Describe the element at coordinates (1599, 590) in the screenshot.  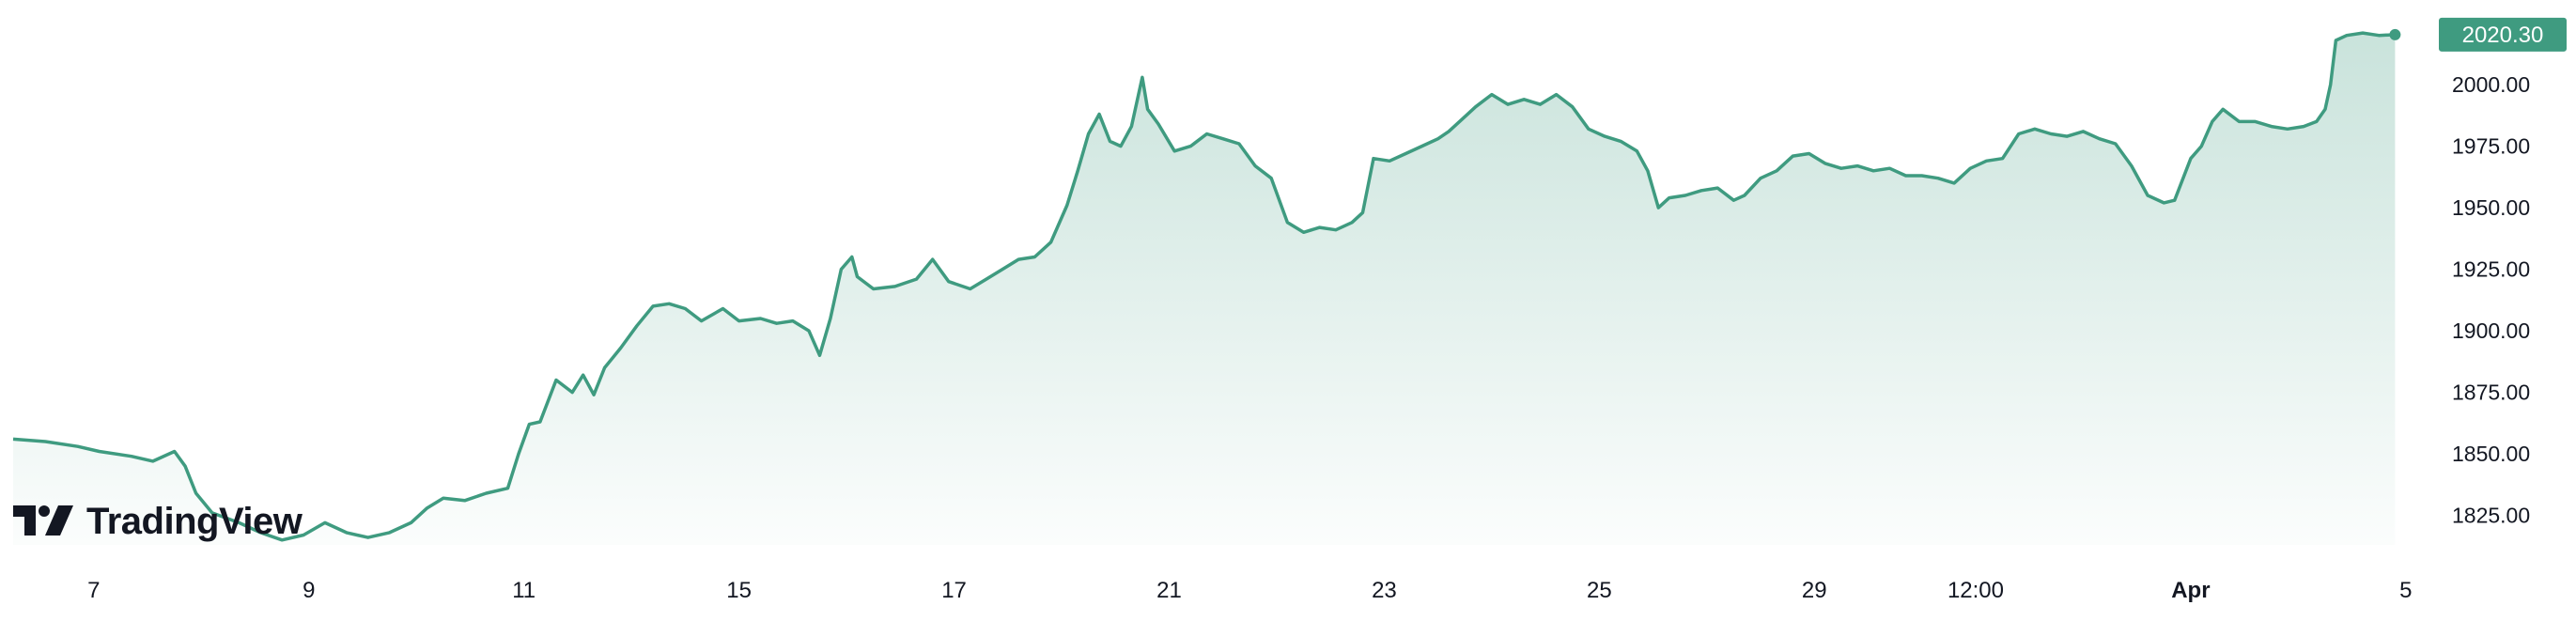
I see `x-tick-label: 25` at that location.